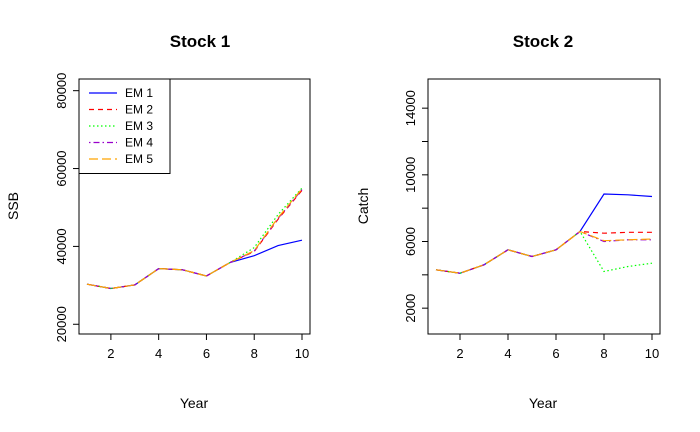 The width and height of the screenshot is (700, 432). I want to click on y-tick-label: 80000, so click(61, 91).